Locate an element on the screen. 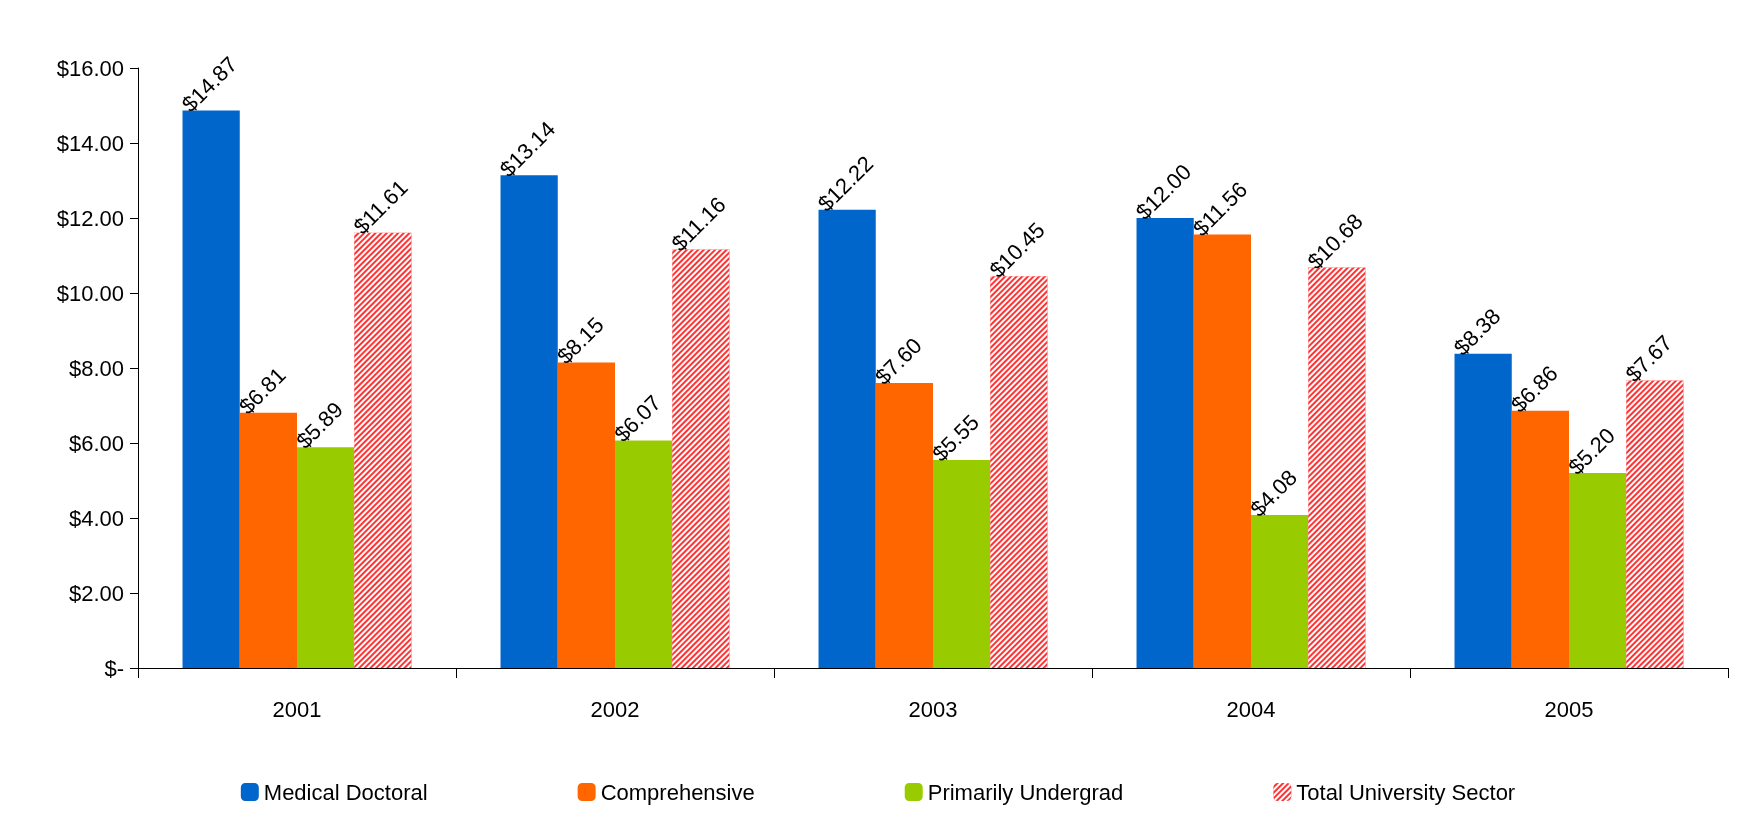  x-tick-label: 2001 is located at coordinates (297, 709).